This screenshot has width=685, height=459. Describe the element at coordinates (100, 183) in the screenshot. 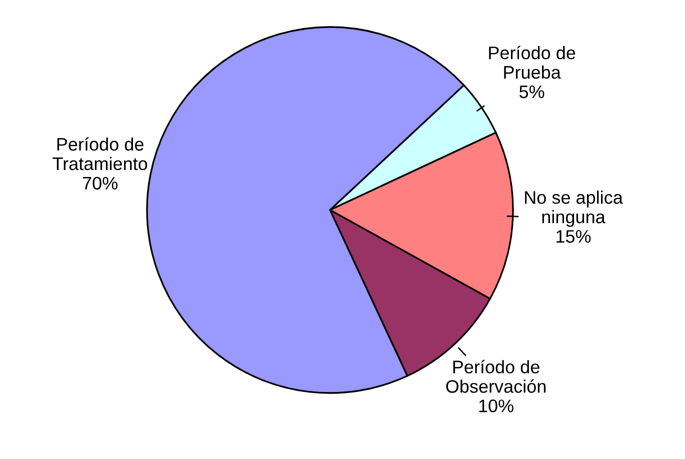

I see `data-label: 70%` at that location.